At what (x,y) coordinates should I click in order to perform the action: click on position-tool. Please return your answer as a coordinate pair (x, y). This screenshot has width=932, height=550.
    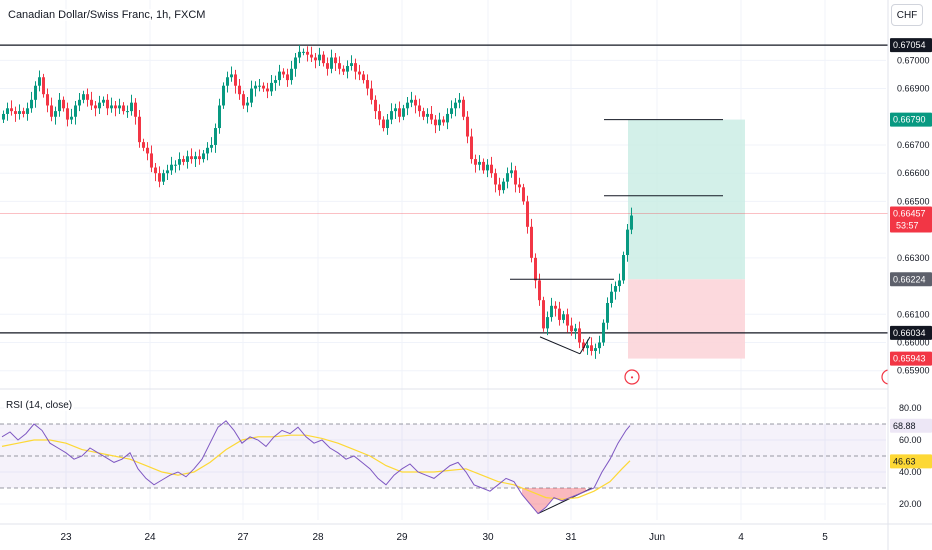
    Looking at the image, I should click on (686, 239).